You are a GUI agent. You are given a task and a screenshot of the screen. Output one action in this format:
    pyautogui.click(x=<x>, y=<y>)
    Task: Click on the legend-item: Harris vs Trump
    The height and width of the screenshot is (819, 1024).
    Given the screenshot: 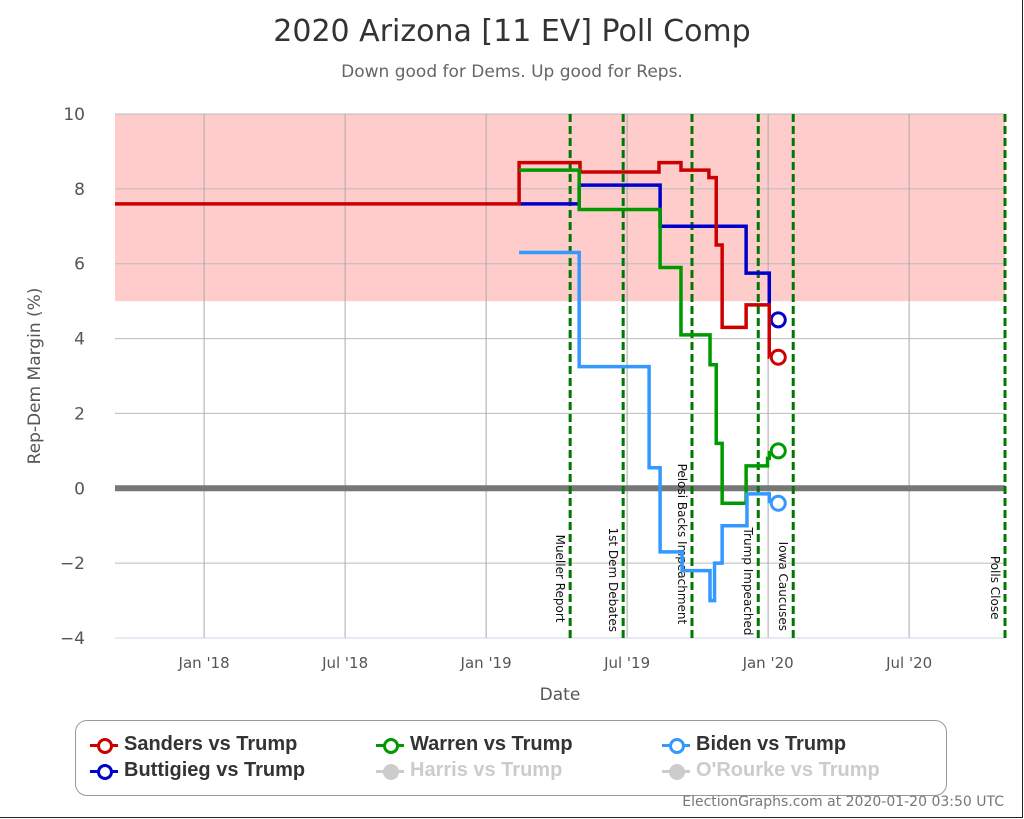 What is the action you would take?
    pyautogui.click(x=469, y=770)
    